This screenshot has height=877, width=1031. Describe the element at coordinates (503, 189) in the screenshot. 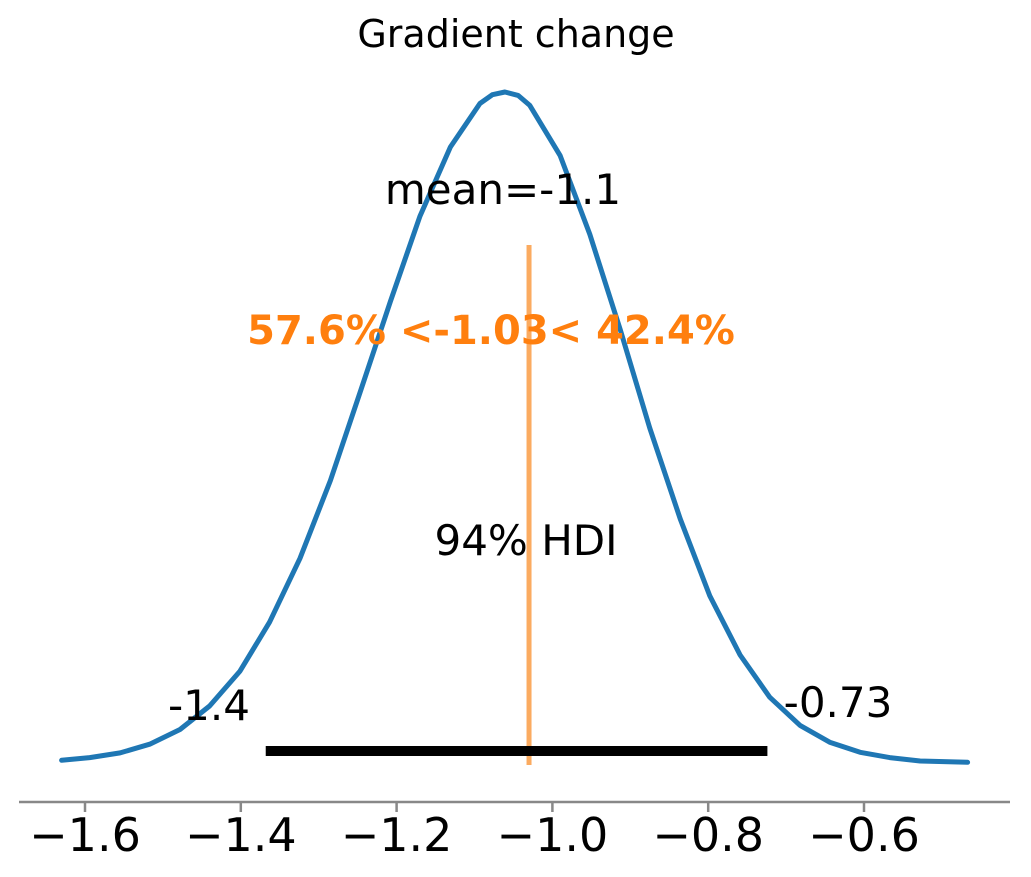

I see `mean-label: mean=-1.1` at that location.